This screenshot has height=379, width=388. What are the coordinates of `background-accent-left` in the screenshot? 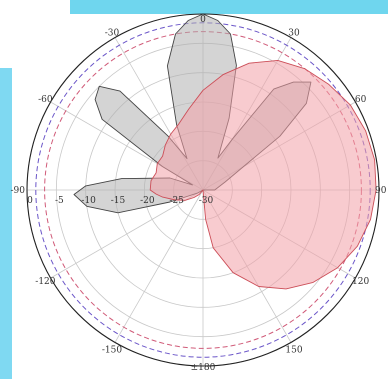 It's located at (6, 223).